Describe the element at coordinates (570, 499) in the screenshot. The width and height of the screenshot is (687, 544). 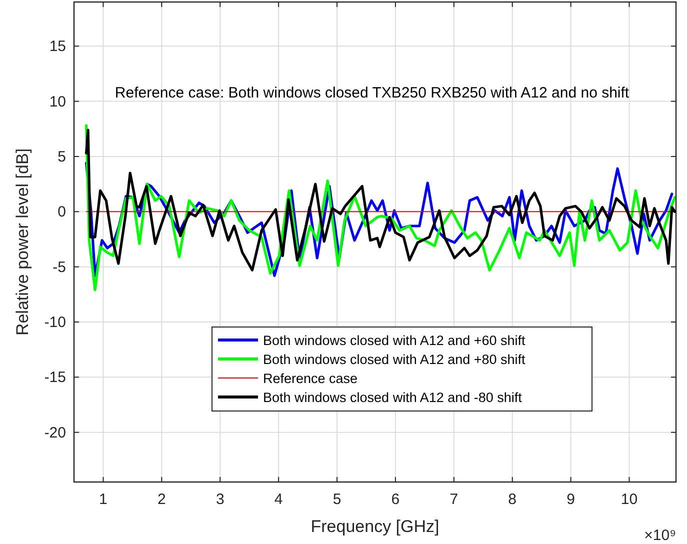
I see `x-tick-label: 9` at that location.